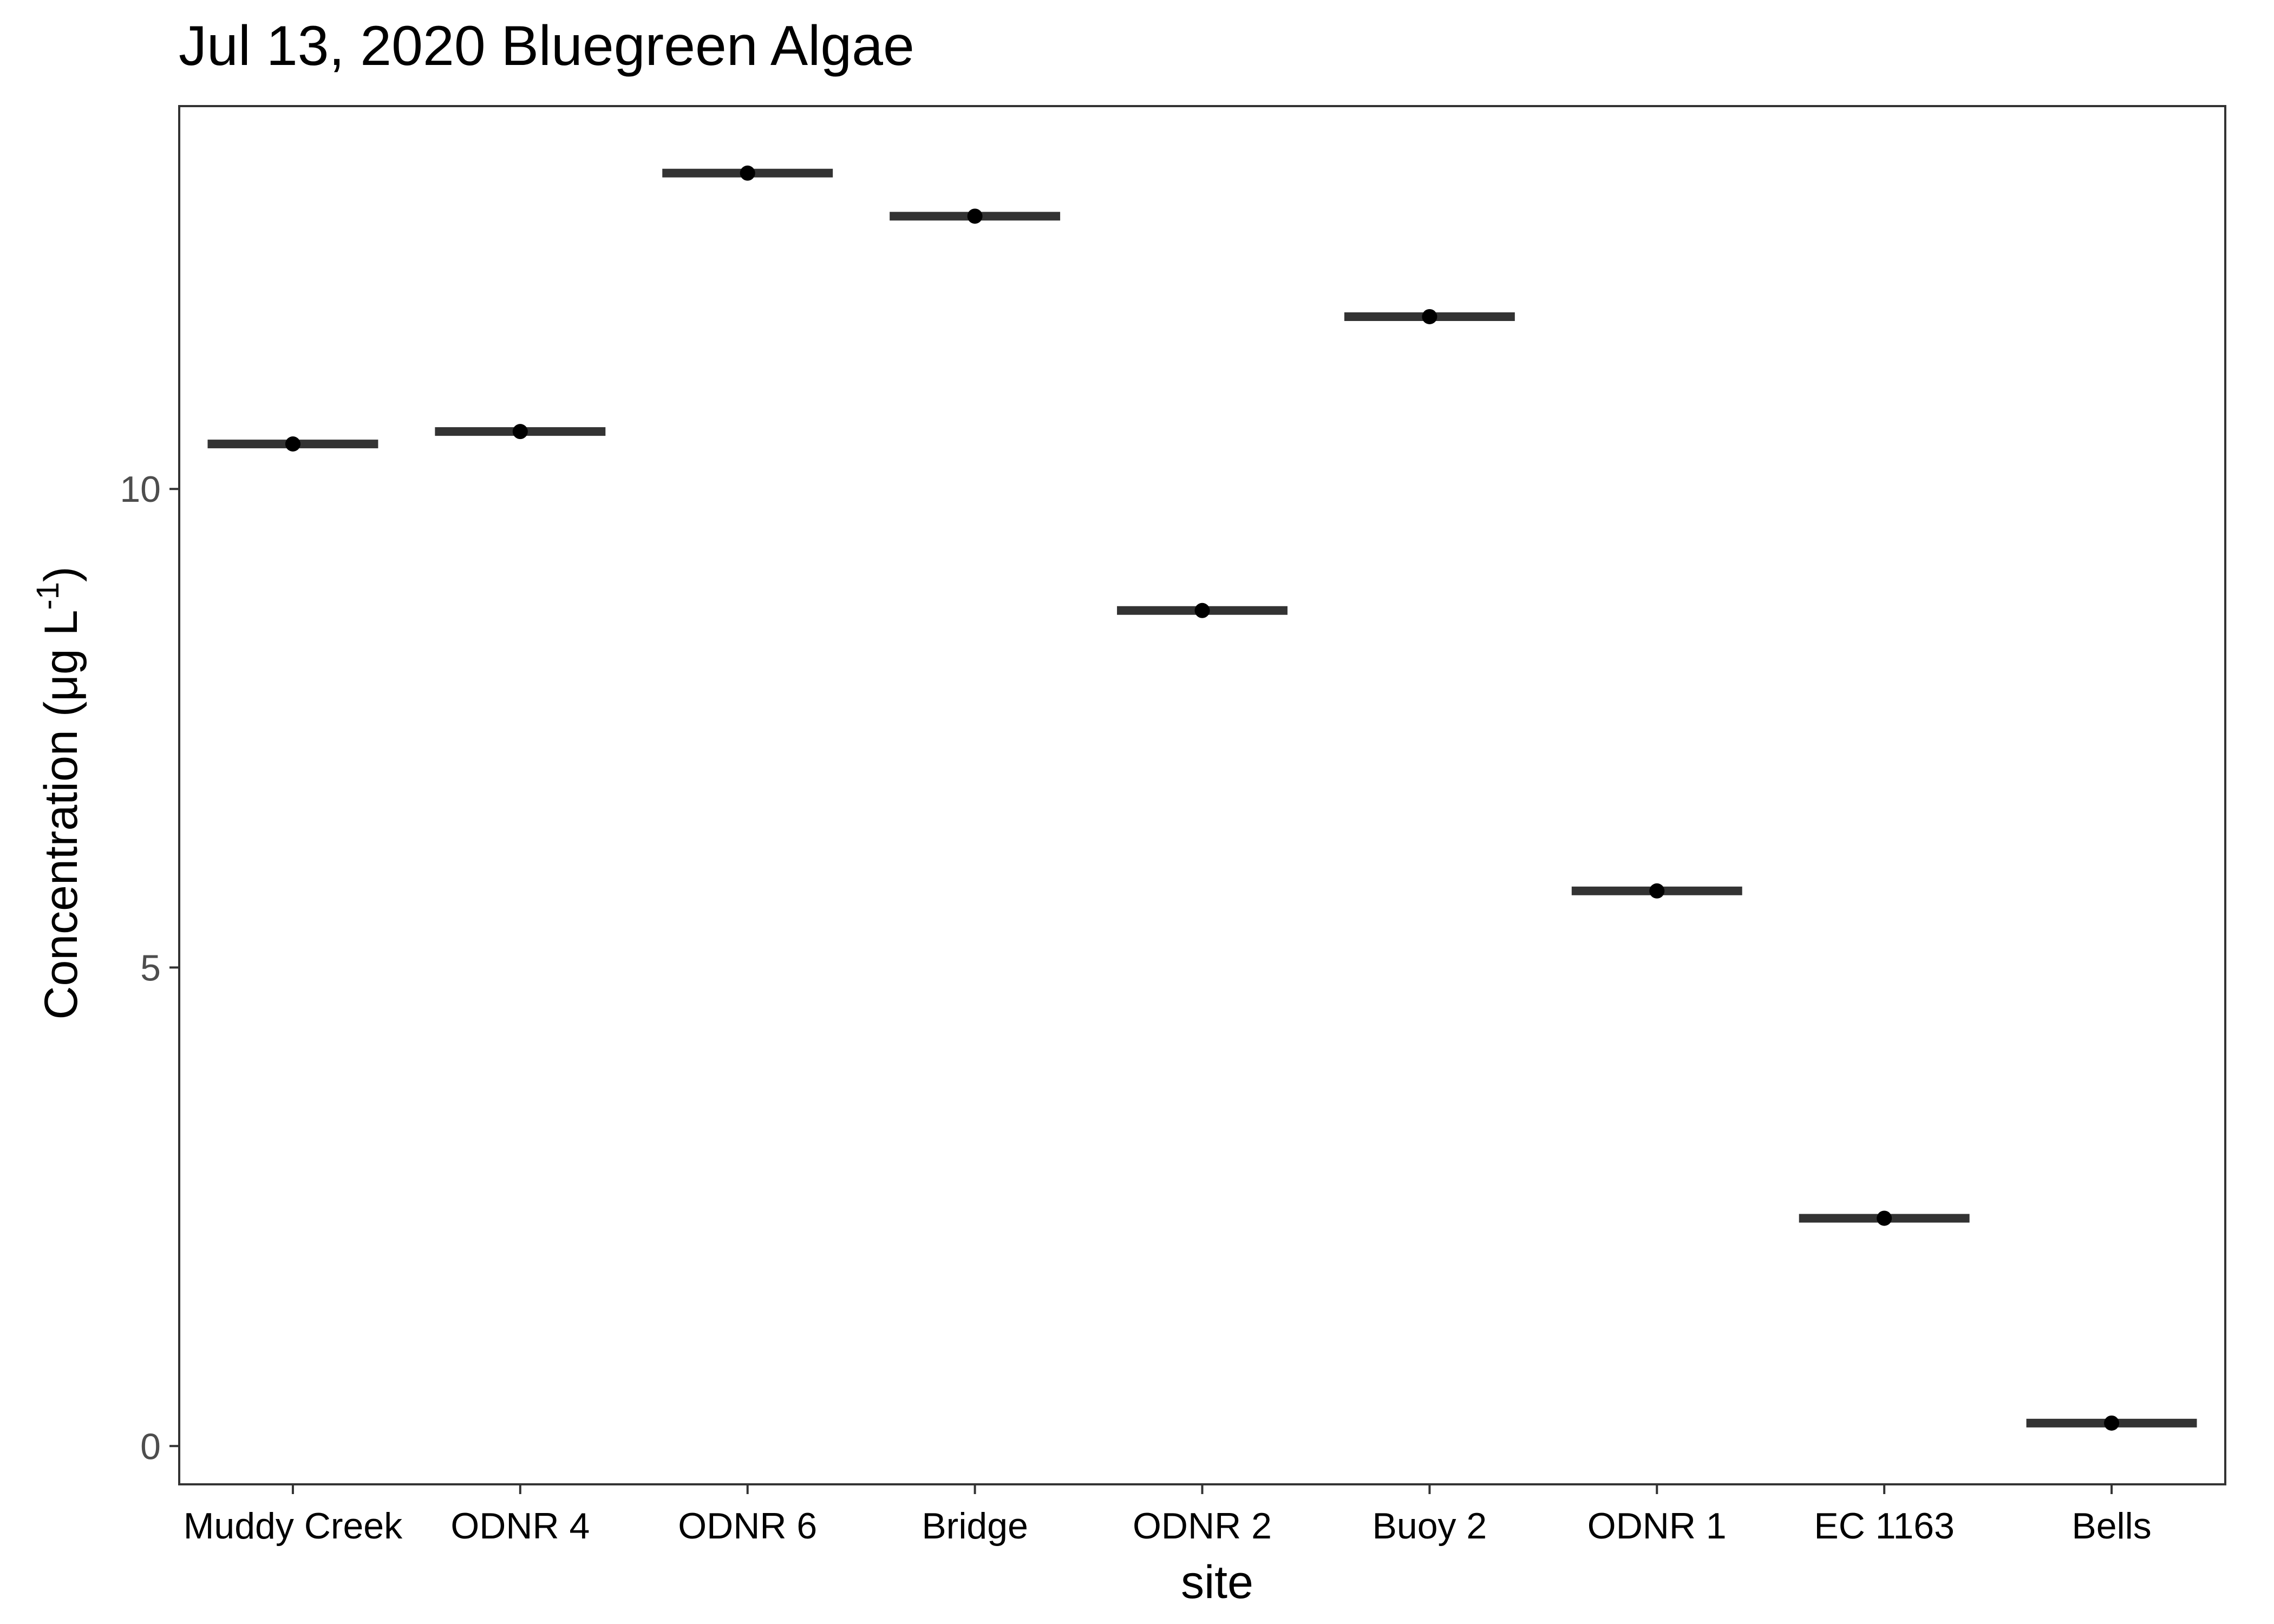  Describe the element at coordinates (1657, 1526) in the screenshot. I see `x-tick-label: ODNR 1` at that location.